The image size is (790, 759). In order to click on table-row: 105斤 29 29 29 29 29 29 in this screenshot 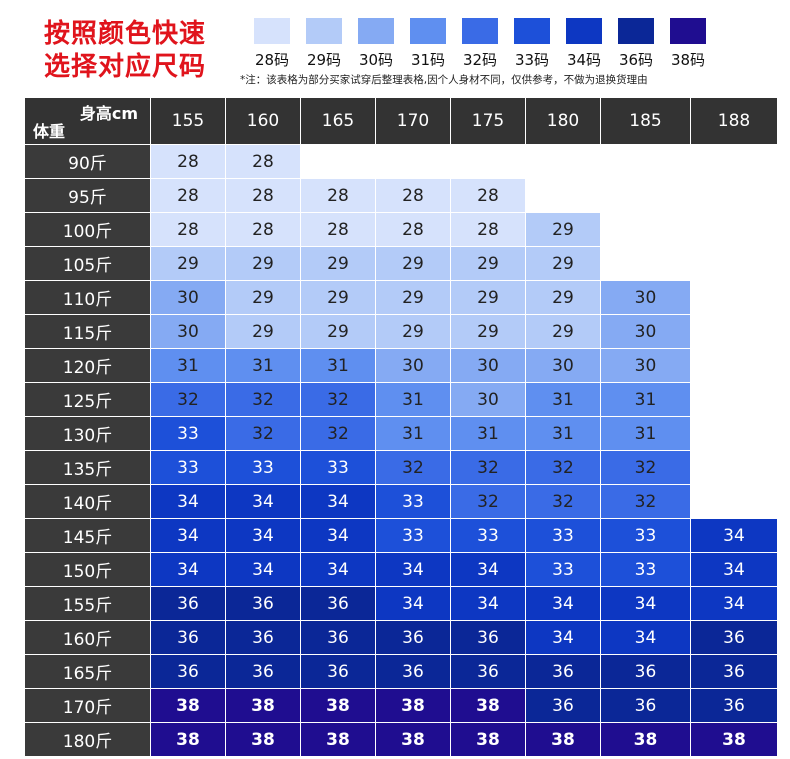, I will do `click(401, 263)`.